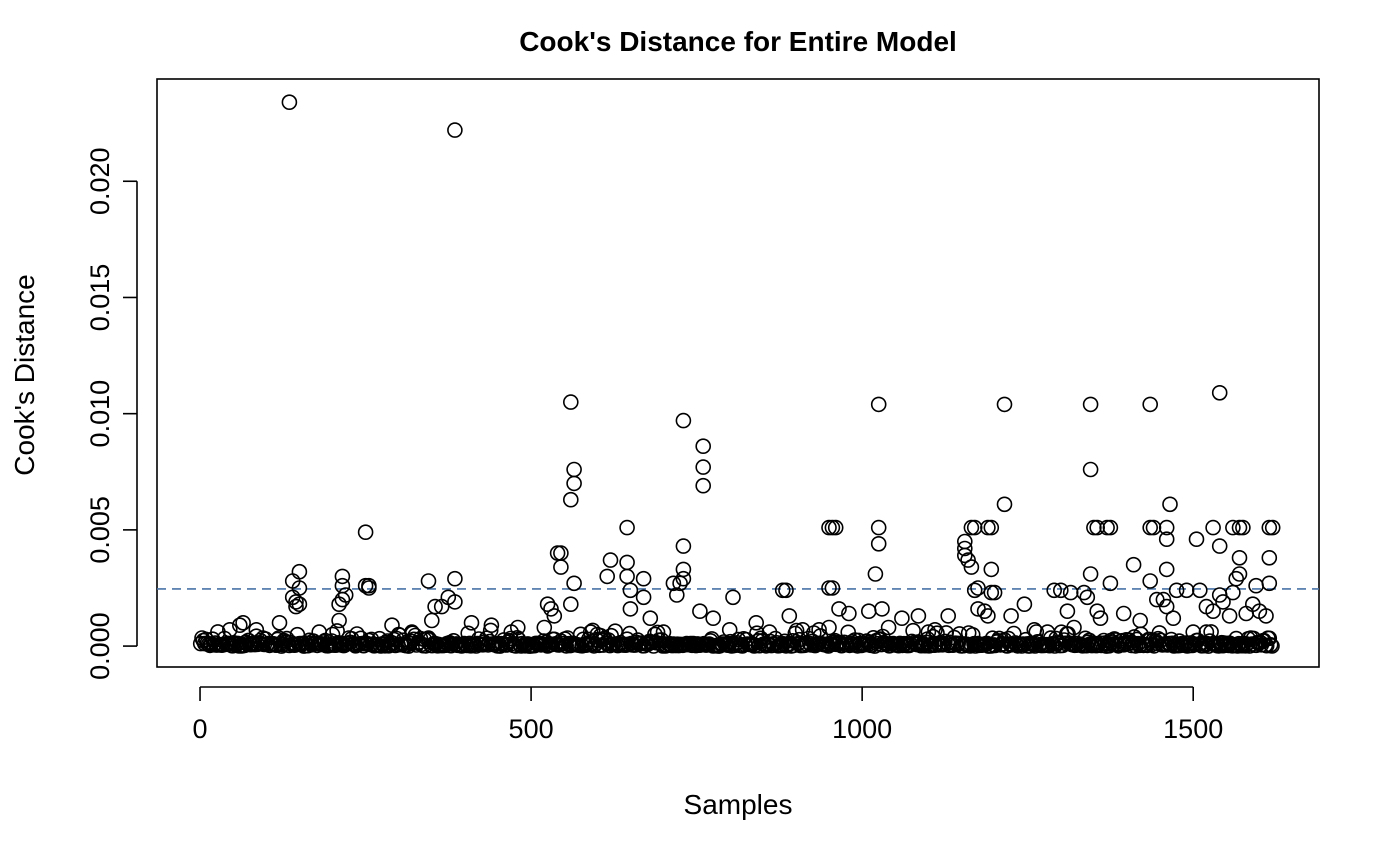 Image resolution: width=1400 pixels, height=865 pixels. What do you see at coordinates (100, 530) in the screenshot?
I see `y-tick-label: 0.005` at bounding box center [100, 530].